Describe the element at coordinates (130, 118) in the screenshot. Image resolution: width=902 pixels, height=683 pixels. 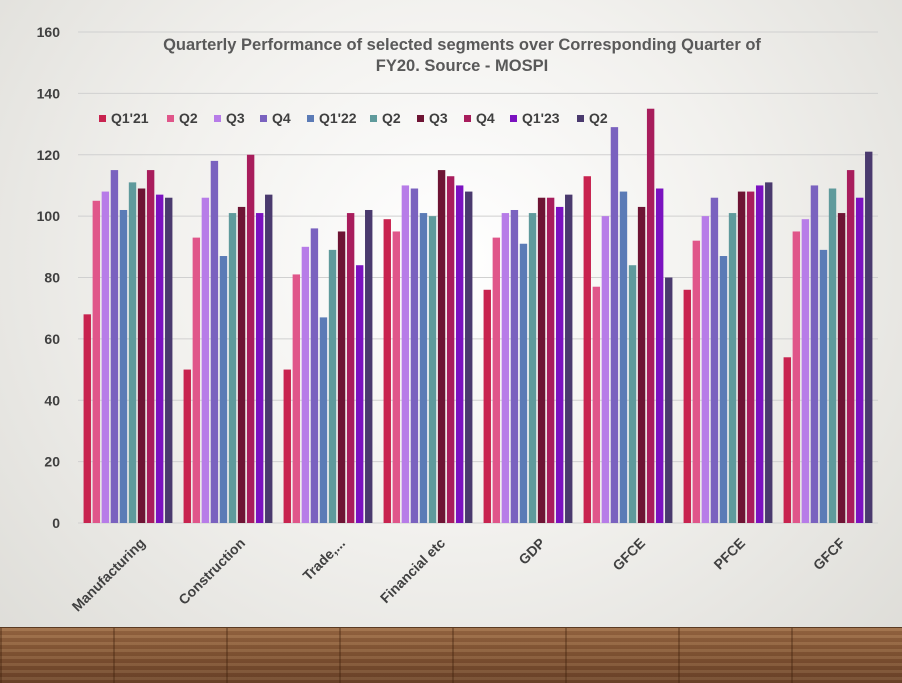
I see `legend-label: Q1'21` at that location.